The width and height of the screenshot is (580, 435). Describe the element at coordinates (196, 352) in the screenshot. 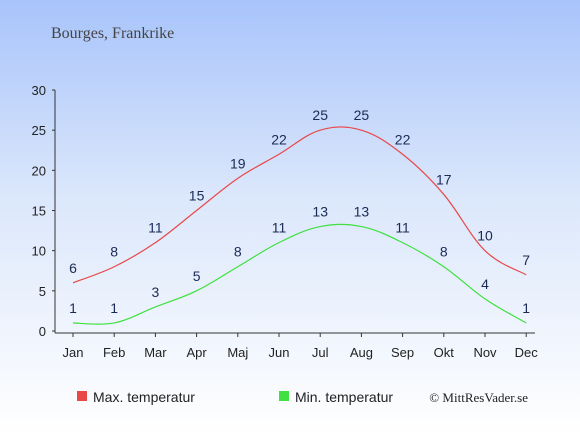

I see `x-tick-label: Apr` at that location.